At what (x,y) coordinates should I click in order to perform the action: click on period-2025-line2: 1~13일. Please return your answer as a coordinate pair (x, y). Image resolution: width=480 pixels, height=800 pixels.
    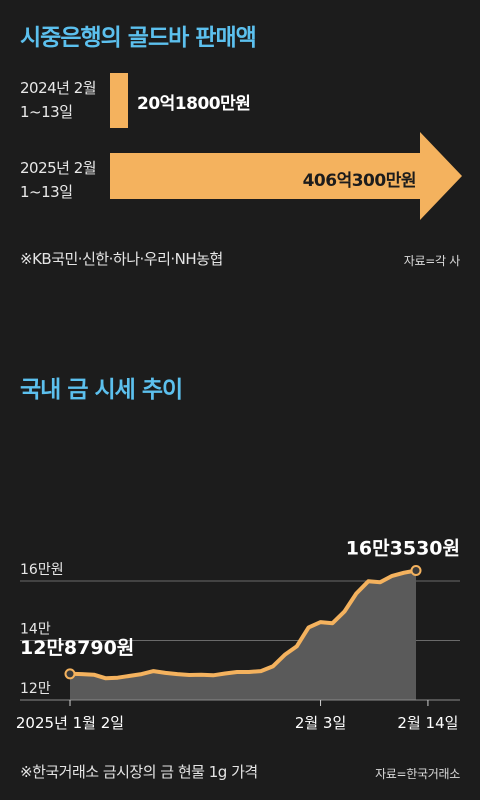
    Looking at the image, I should click on (46, 192).